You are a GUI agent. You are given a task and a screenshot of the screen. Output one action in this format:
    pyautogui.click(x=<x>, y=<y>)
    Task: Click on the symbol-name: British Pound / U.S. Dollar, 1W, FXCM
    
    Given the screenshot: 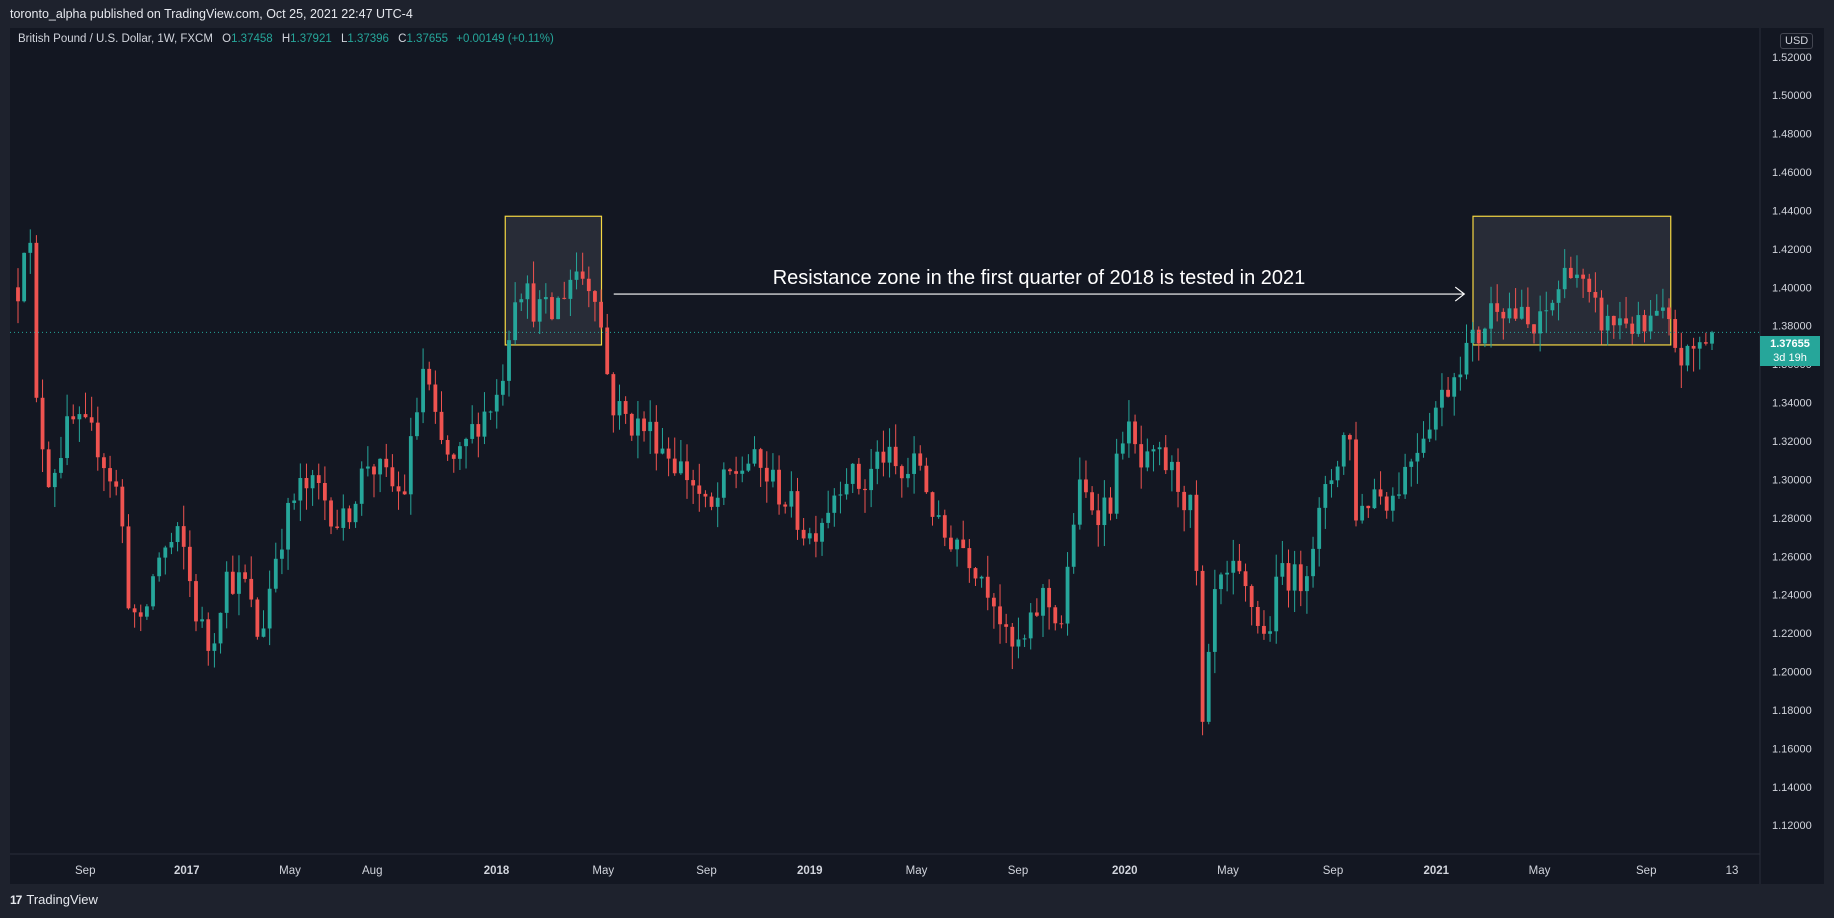 What is the action you would take?
    pyautogui.click(x=115, y=39)
    